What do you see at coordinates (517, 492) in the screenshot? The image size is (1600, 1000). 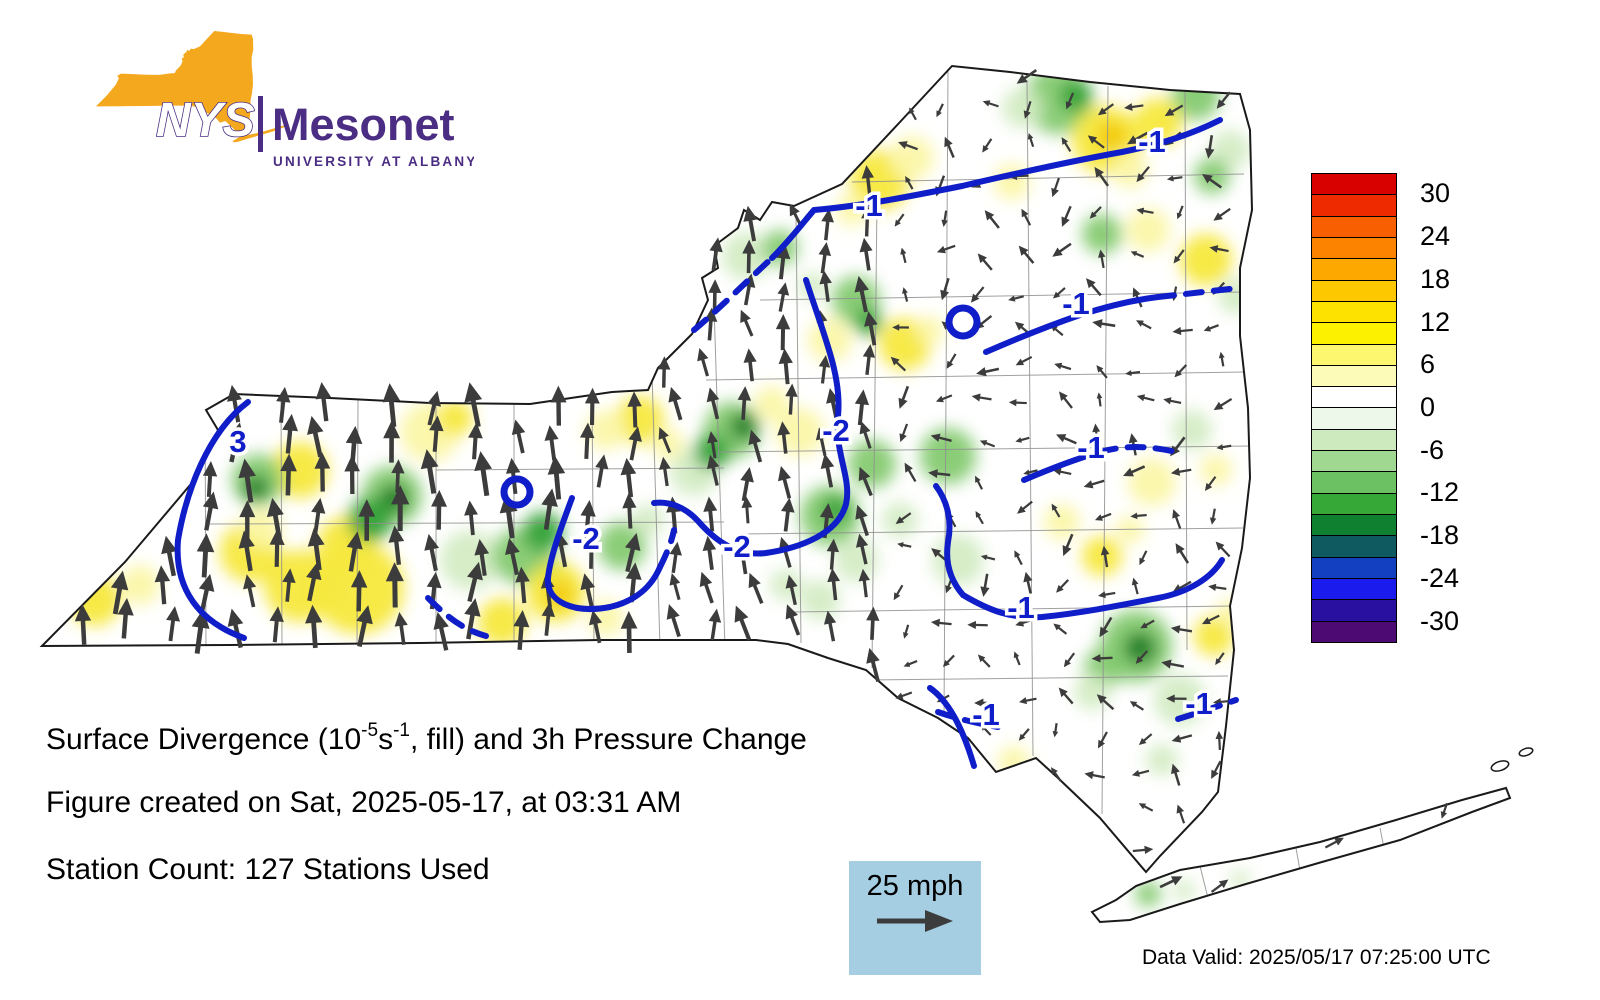 I see `pressure-contour-ring` at bounding box center [517, 492].